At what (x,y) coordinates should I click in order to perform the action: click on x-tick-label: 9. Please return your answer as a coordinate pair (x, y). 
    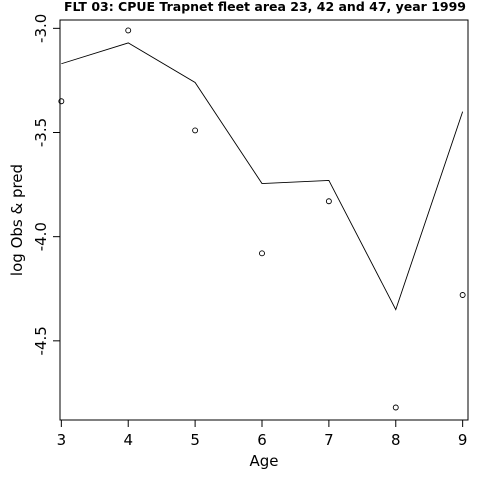
    Looking at the image, I should click on (463, 440).